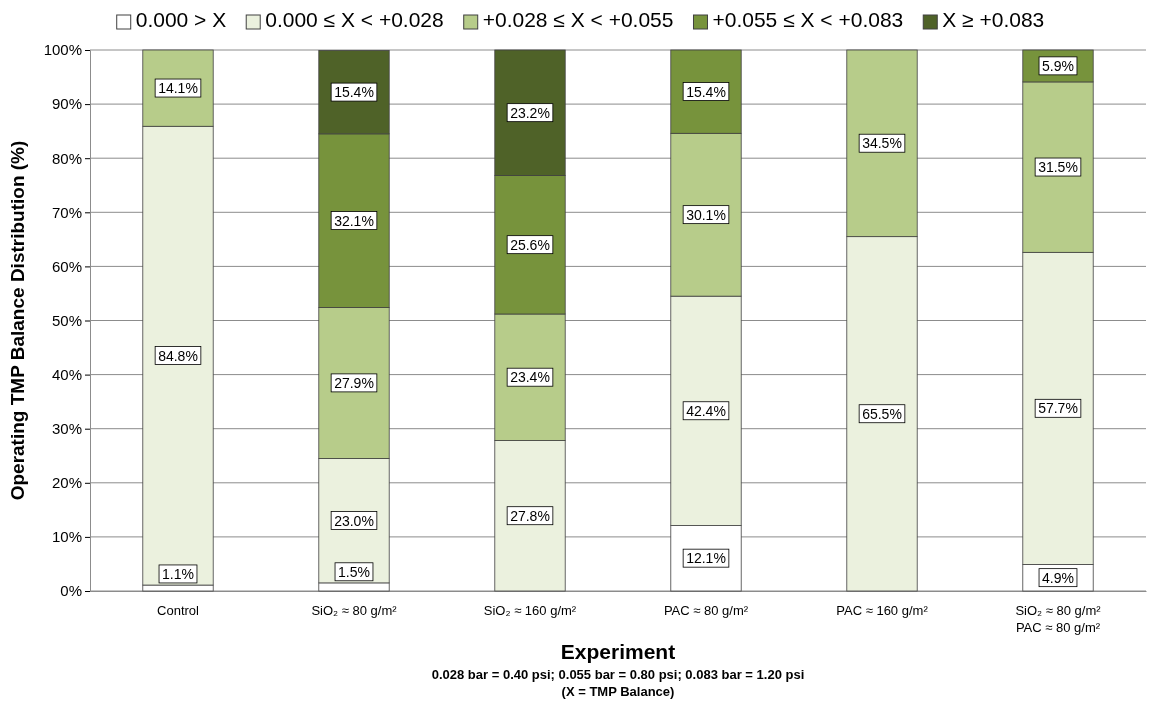  I want to click on x-tick-label: SiO₂ ≈ 160 g/m², so click(530, 610).